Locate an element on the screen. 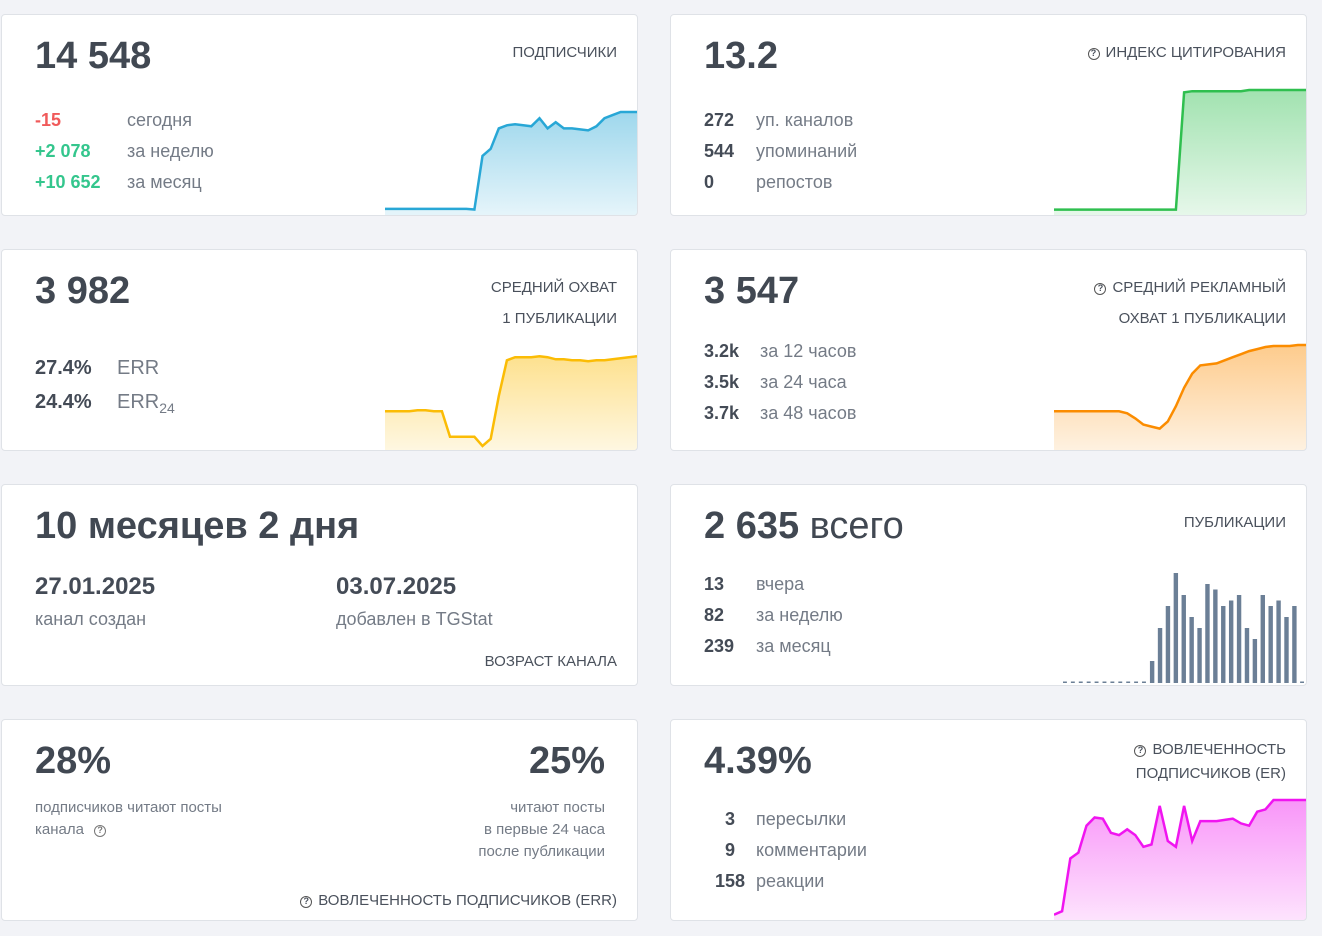 This screenshot has height=936, width=1322. citation-sparkline is located at coordinates (1180, 151).